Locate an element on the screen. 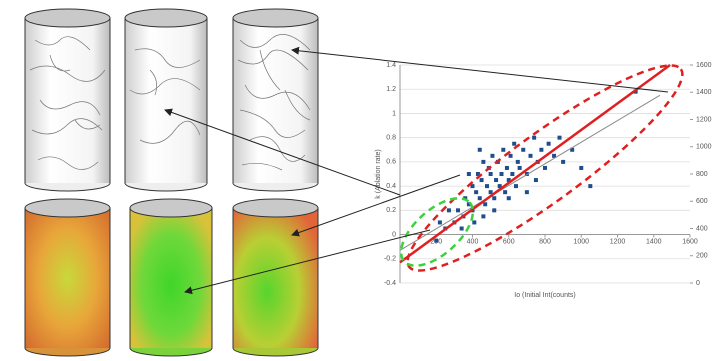 The height and width of the screenshot is (361, 718). x-tick-label: 1600 is located at coordinates (690, 241).